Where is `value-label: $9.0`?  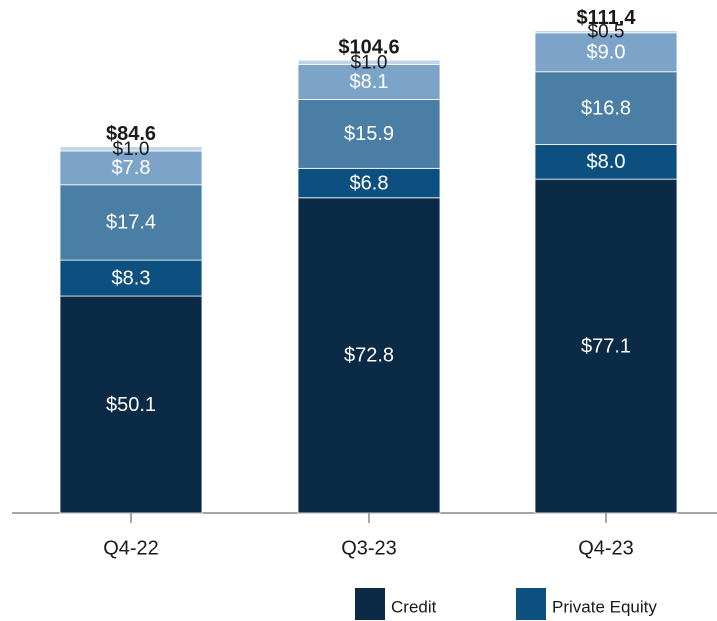
value-label: $9.0 is located at coordinates (606, 53).